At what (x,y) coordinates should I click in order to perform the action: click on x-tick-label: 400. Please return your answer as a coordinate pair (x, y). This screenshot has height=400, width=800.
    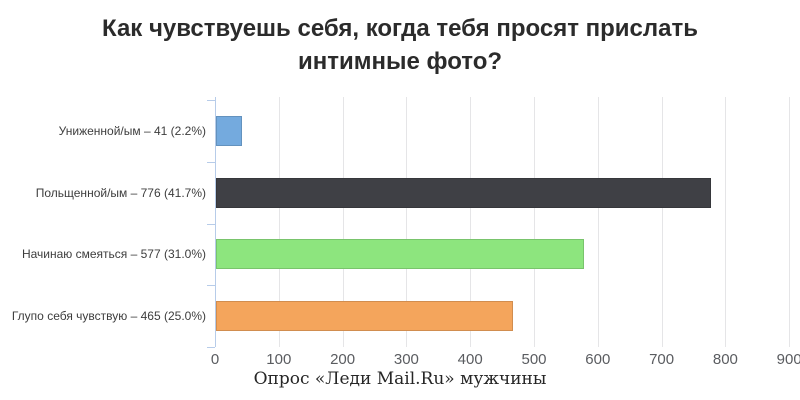
    Looking at the image, I should click on (470, 359).